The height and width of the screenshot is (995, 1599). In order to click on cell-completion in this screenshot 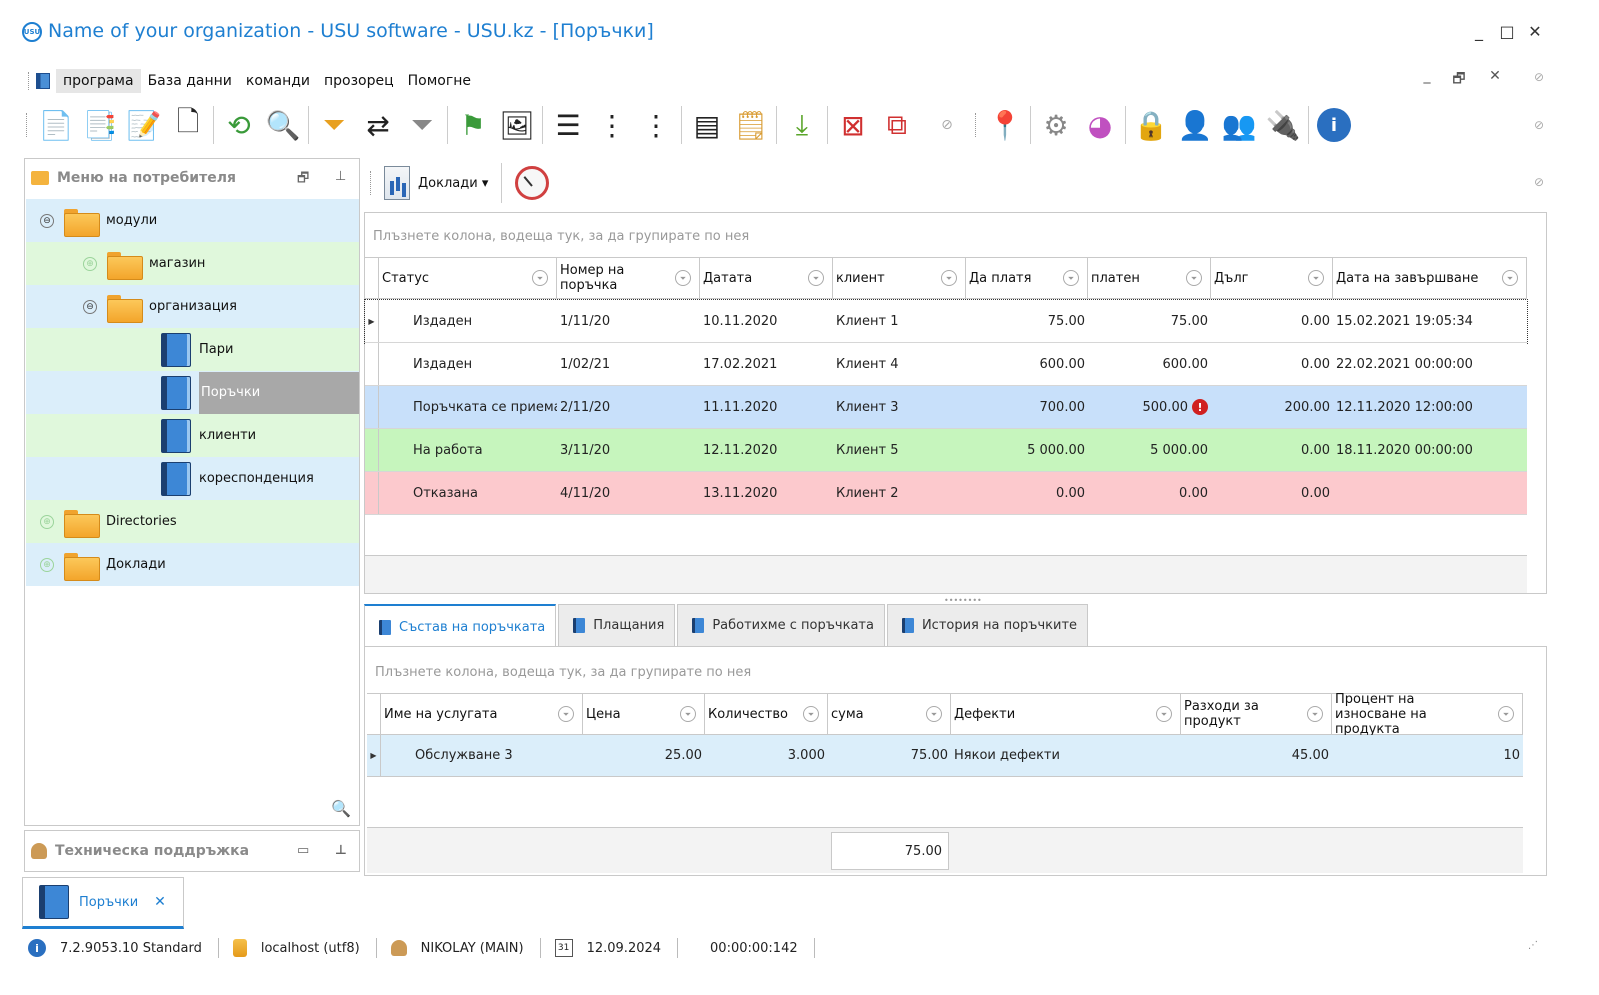, I will do `click(1430, 493)`.